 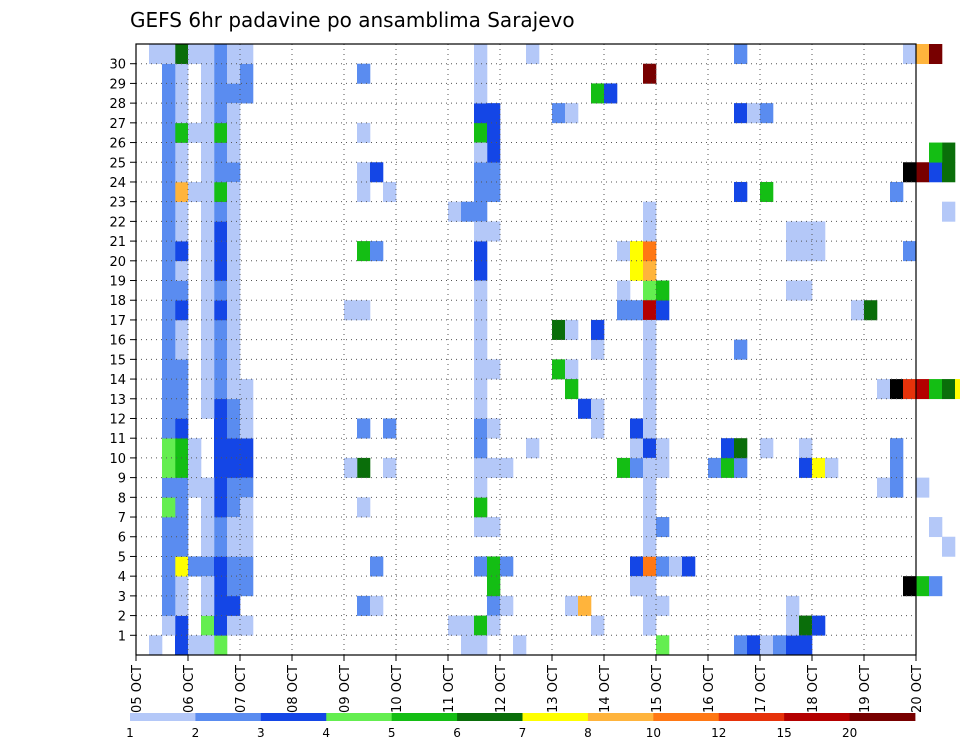 What do you see at coordinates (605, 689) in the screenshot?
I see `x-tick-label: 14 OCT` at bounding box center [605, 689].